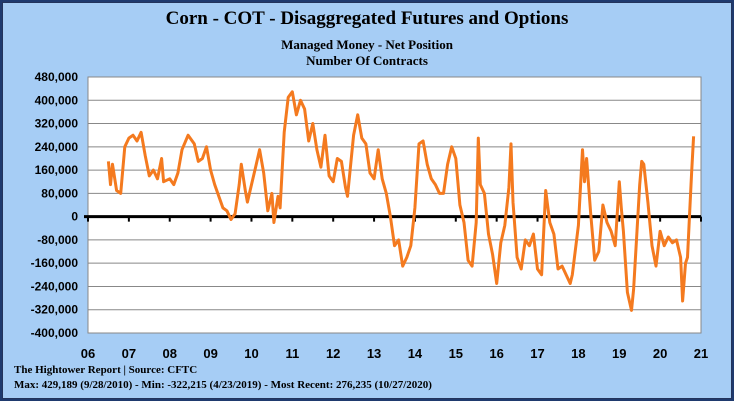 The height and width of the screenshot is (401, 734). I want to click on x-tick-label: 11, so click(292, 353).